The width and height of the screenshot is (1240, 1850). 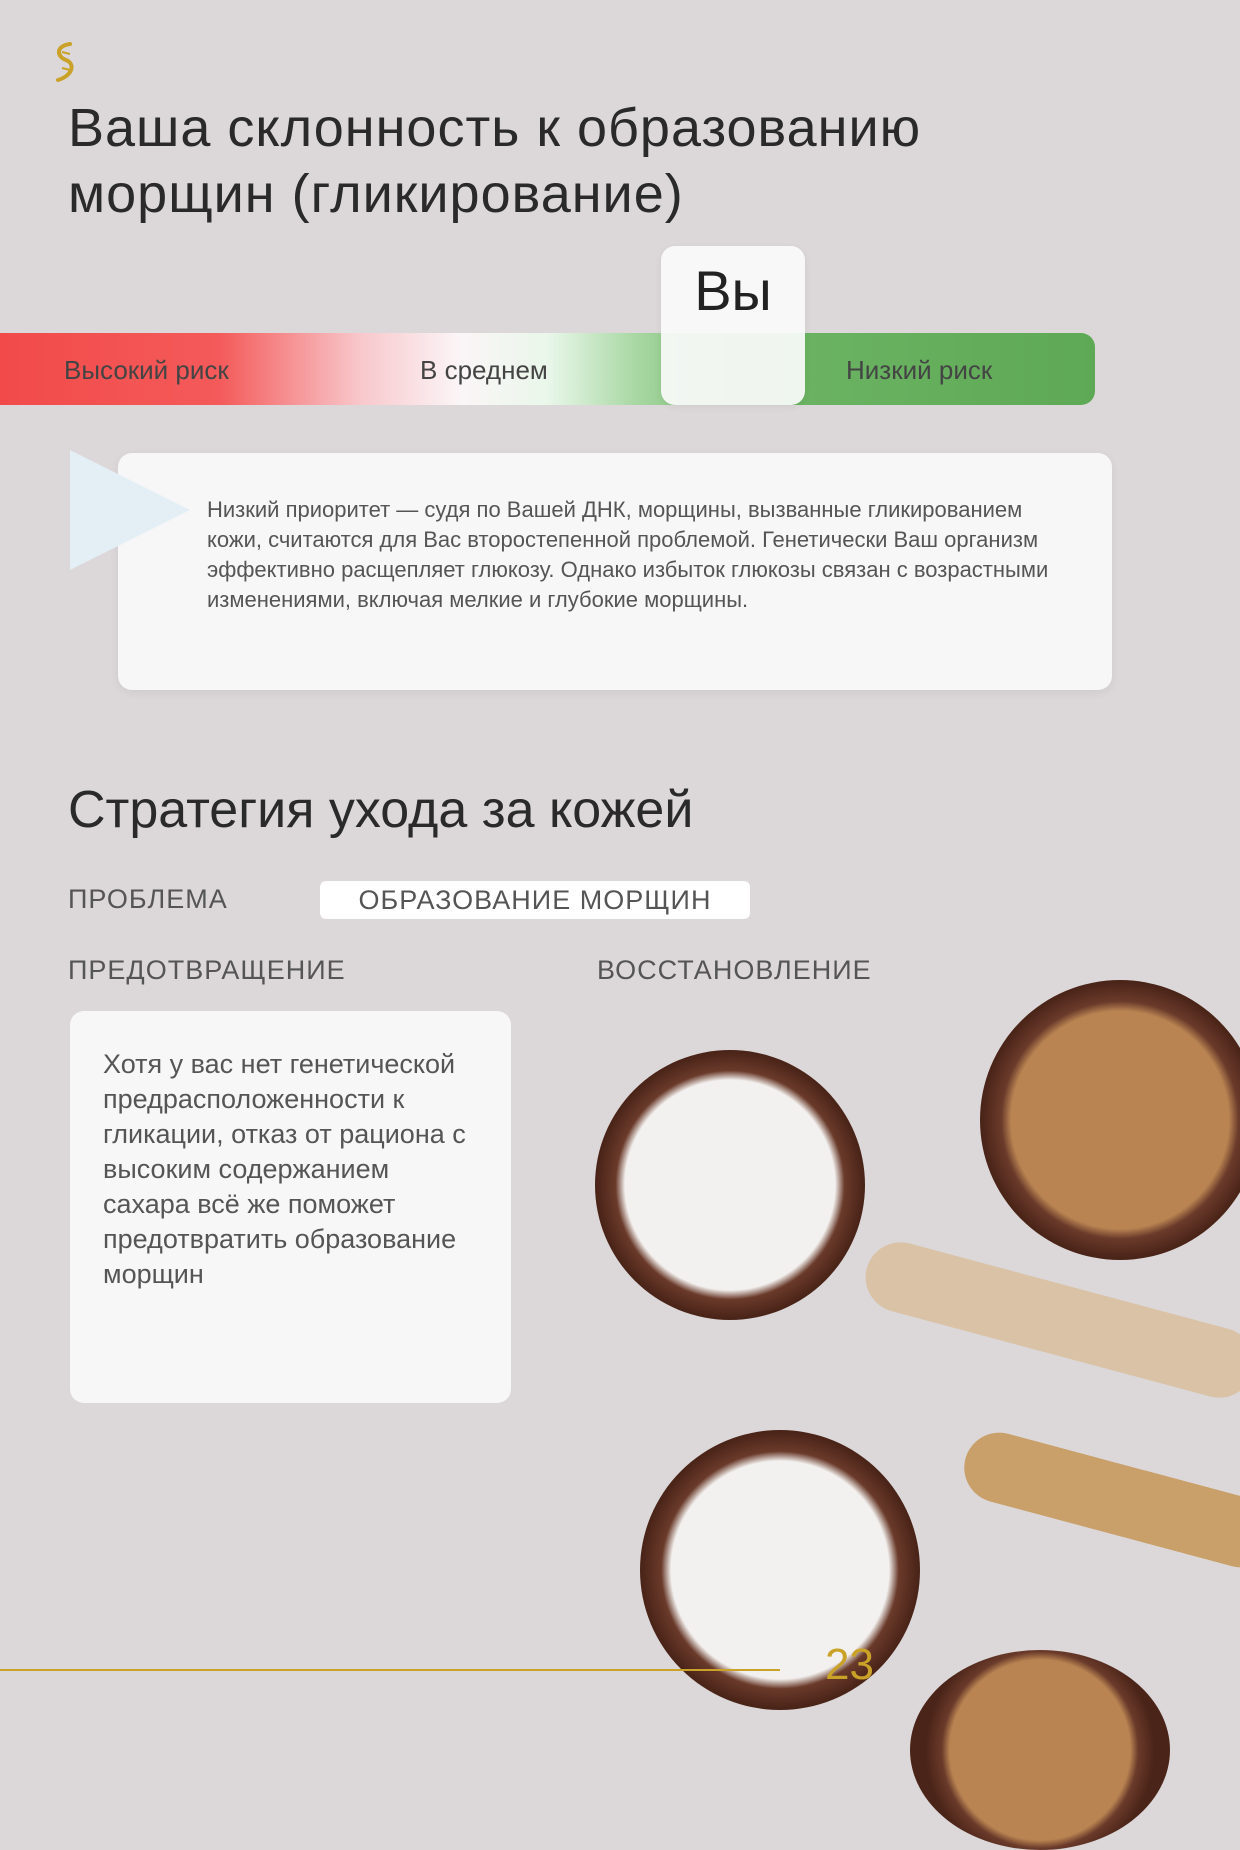 I want to click on scale-low-label: Низкий риск, so click(x=919, y=370).